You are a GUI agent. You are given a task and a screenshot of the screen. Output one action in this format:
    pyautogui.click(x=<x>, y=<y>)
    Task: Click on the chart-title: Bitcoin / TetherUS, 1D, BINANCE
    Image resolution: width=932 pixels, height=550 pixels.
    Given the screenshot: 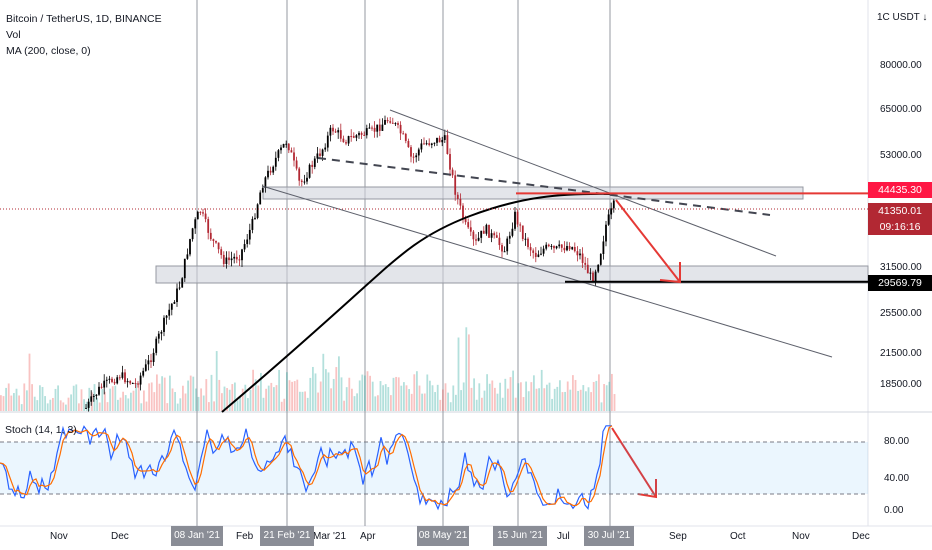 What is the action you would take?
    pyautogui.click(x=84, y=19)
    